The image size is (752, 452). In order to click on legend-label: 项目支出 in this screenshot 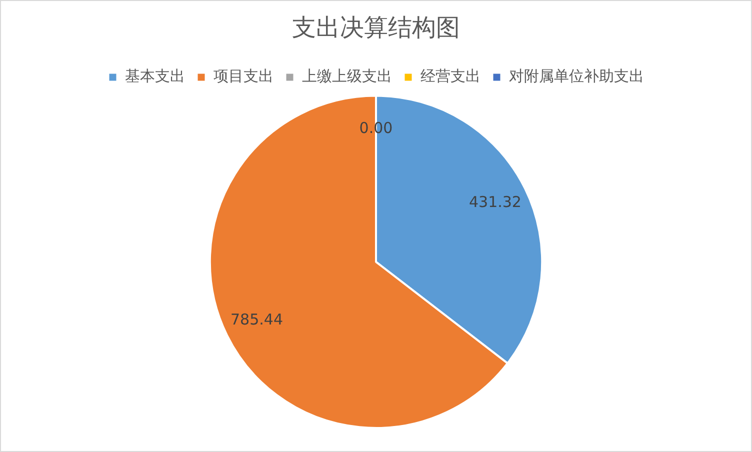, I will do `click(243, 76)`.